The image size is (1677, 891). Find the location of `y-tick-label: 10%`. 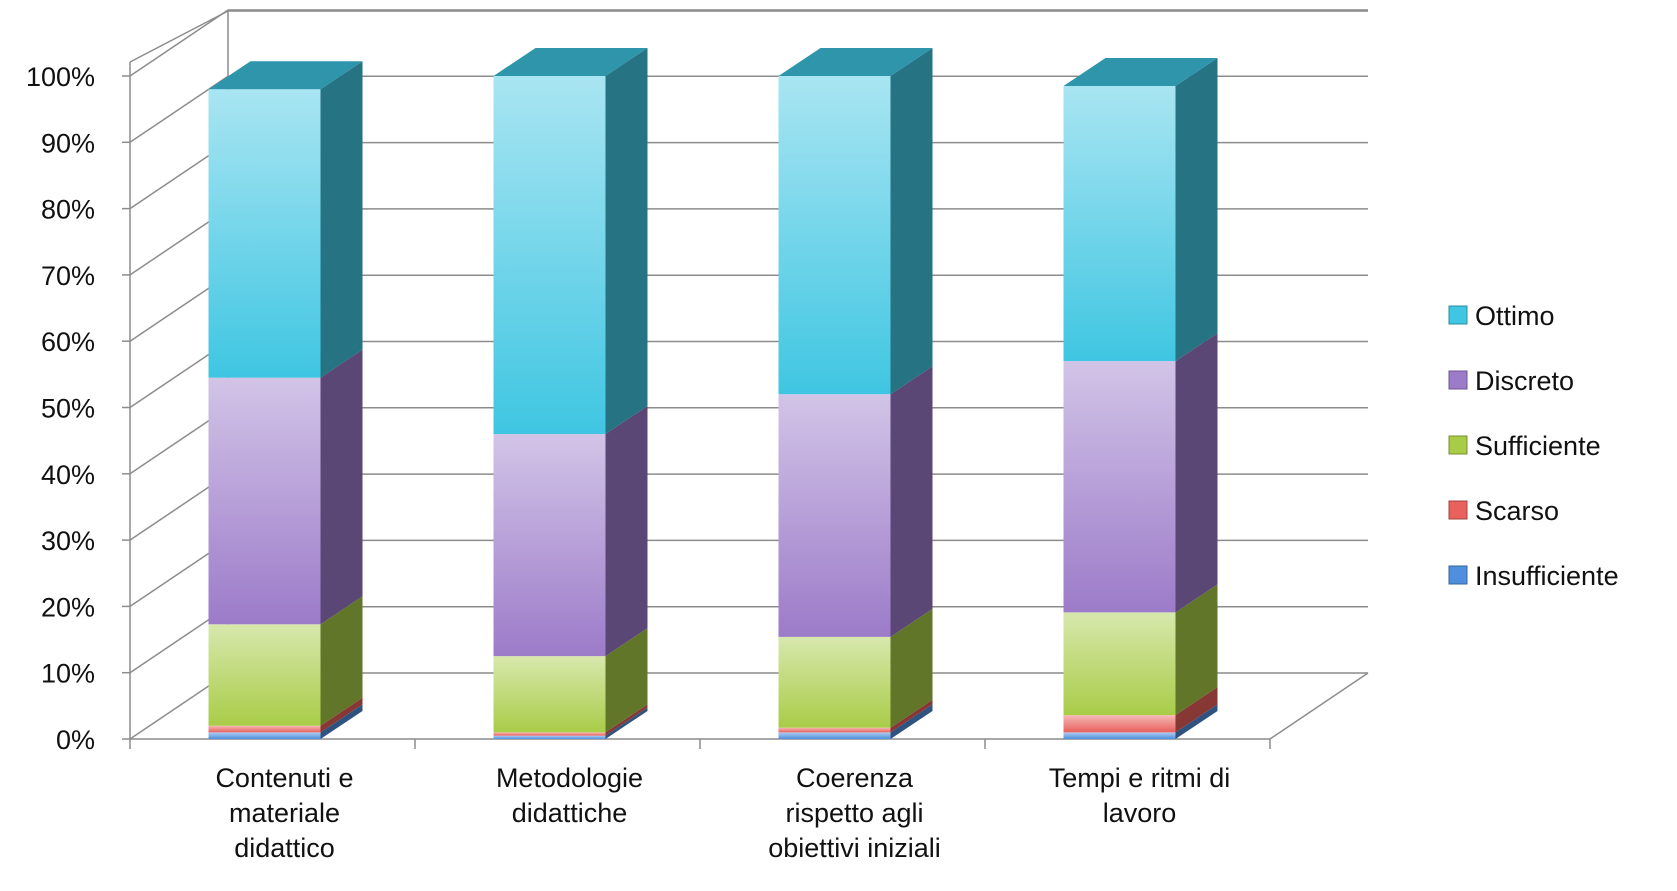

y-tick-label: 10% is located at coordinates (68, 674).